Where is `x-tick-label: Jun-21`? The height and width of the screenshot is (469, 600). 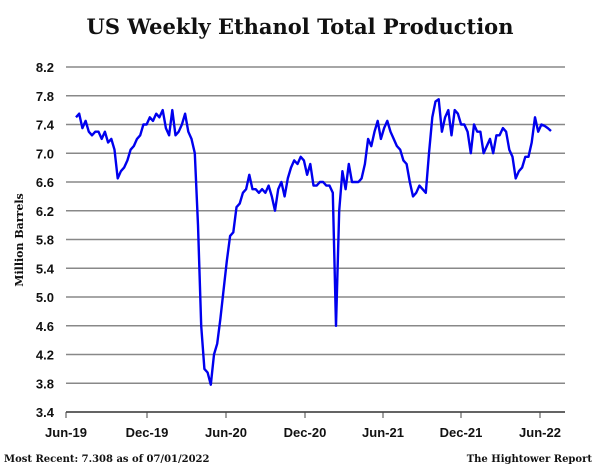
x-tick-label: Jun-21 is located at coordinates (383, 432).